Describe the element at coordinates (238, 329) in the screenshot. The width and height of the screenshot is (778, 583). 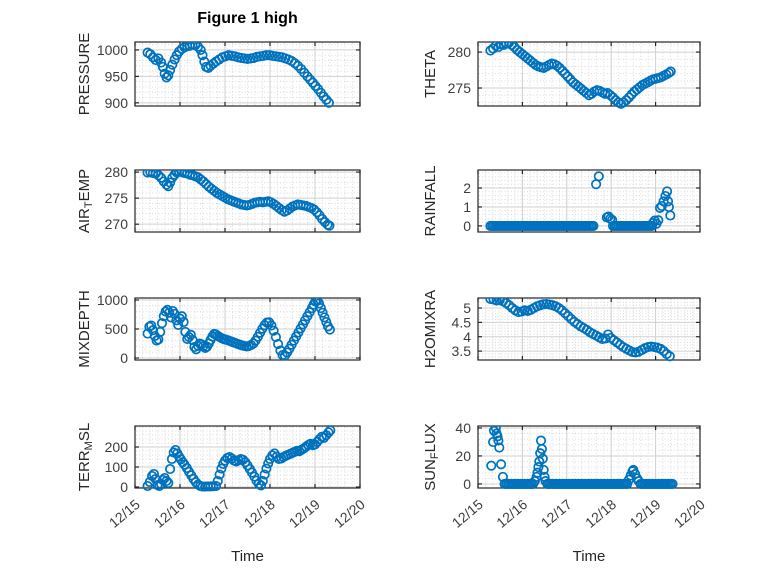
I see `data-series-MIXDEPTH` at that location.